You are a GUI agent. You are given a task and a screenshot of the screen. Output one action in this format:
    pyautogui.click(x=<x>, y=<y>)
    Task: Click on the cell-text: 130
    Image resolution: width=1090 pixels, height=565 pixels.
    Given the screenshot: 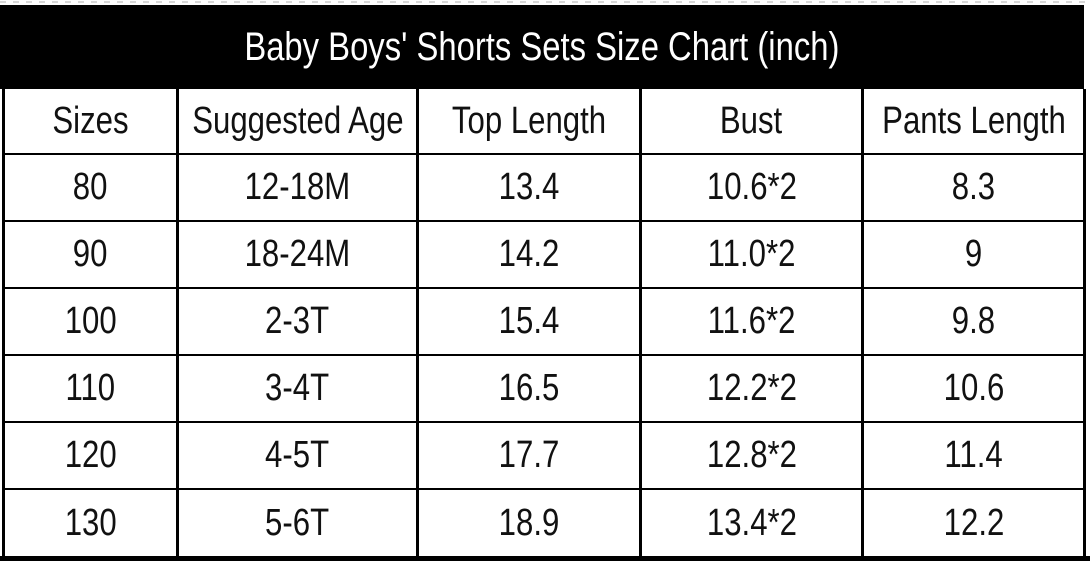 What is the action you would take?
    pyautogui.click(x=90, y=523)
    